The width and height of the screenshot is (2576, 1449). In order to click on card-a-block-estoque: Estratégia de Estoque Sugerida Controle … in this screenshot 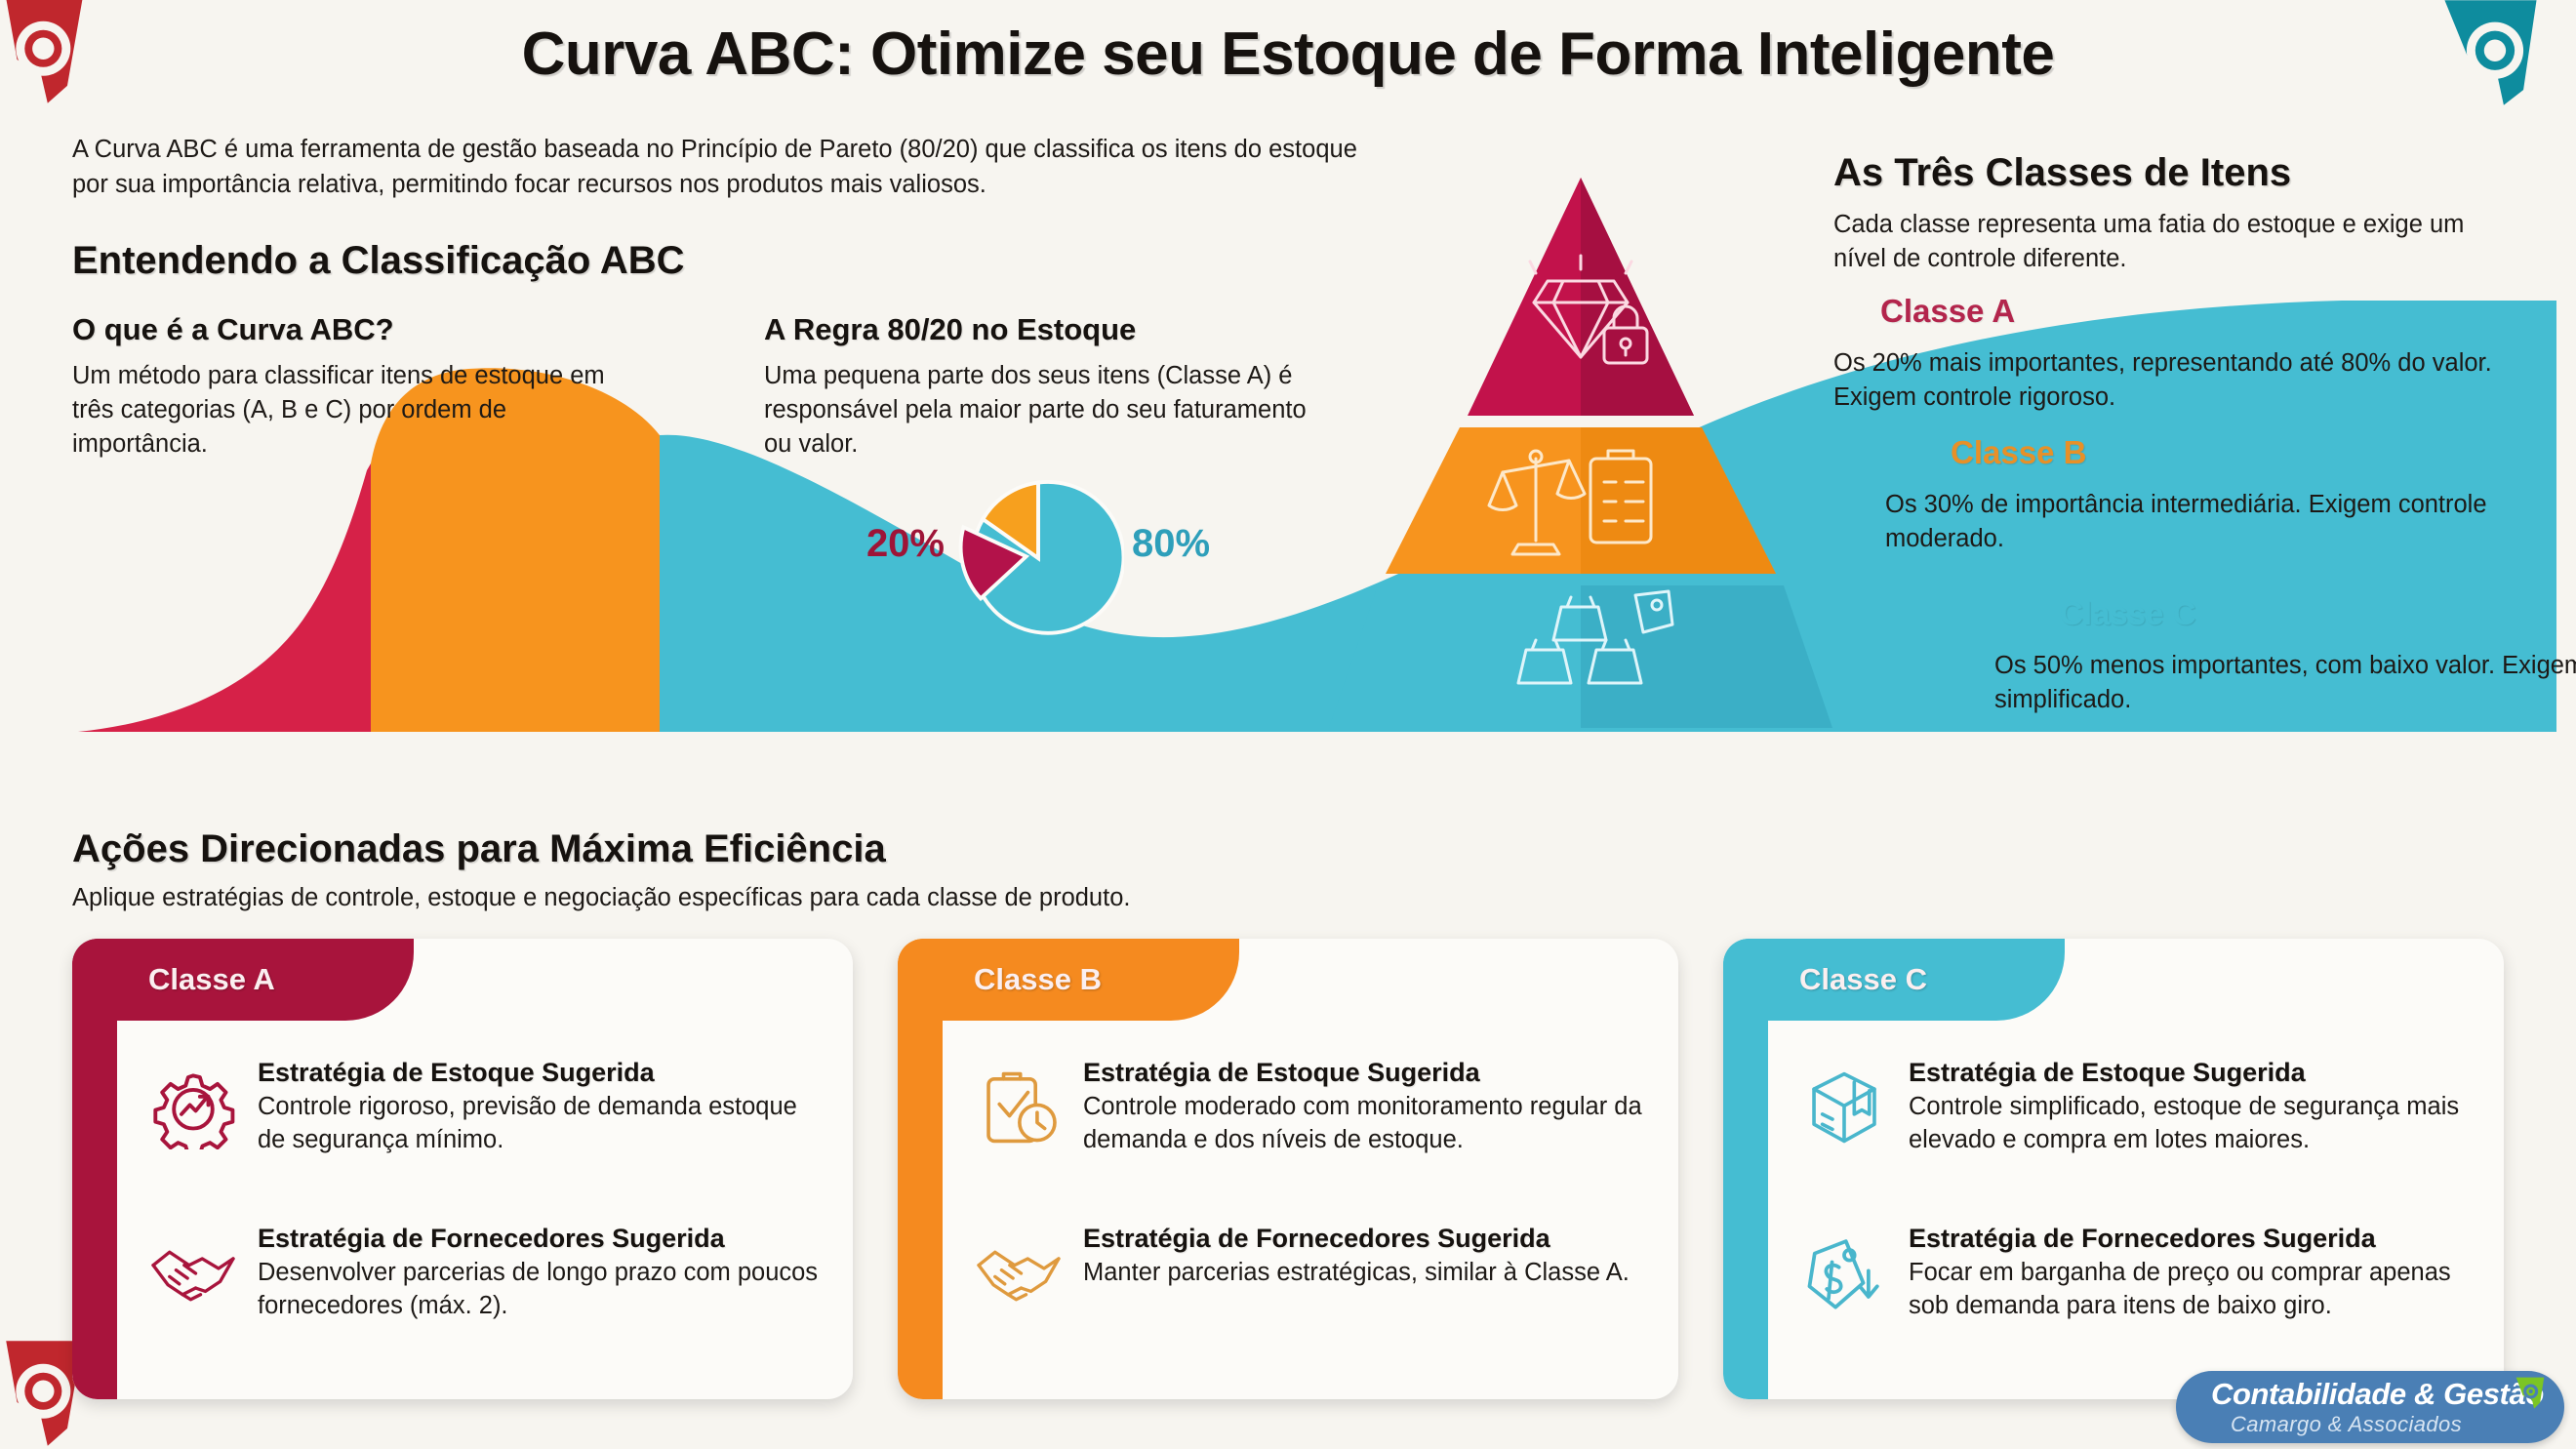, I will do `click(487, 1107)`.